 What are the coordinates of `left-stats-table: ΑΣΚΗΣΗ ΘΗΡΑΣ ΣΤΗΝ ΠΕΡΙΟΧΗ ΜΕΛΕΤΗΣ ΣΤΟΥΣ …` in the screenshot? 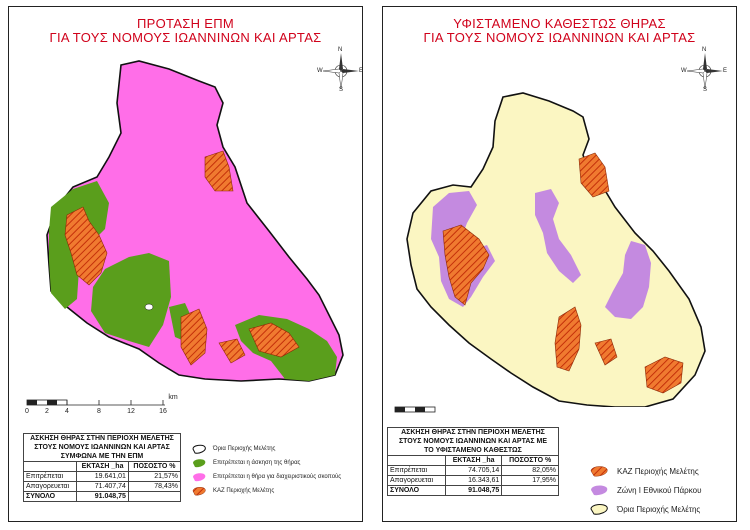 It's located at (102, 467).